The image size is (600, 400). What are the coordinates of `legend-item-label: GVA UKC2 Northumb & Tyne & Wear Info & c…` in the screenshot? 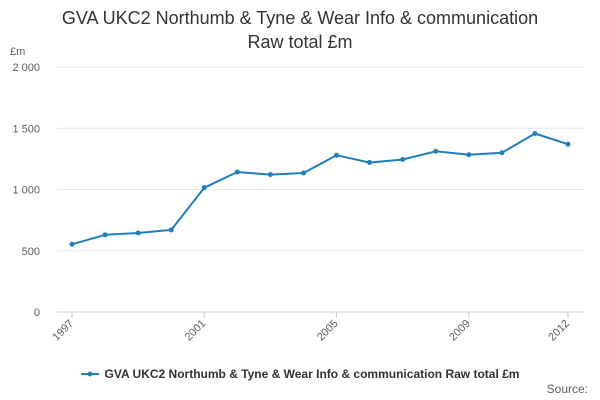 It's located at (312, 373).